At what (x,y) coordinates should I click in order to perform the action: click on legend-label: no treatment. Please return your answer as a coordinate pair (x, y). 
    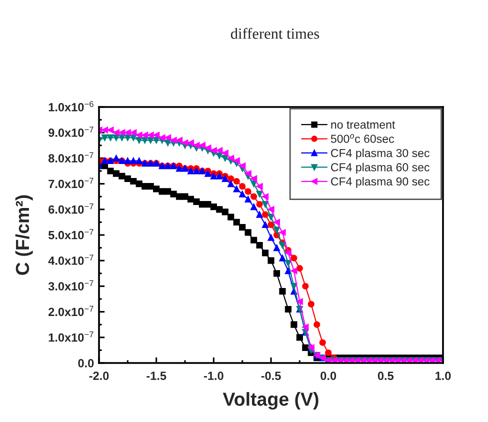
    Looking at the image, I should click on (363, 125).